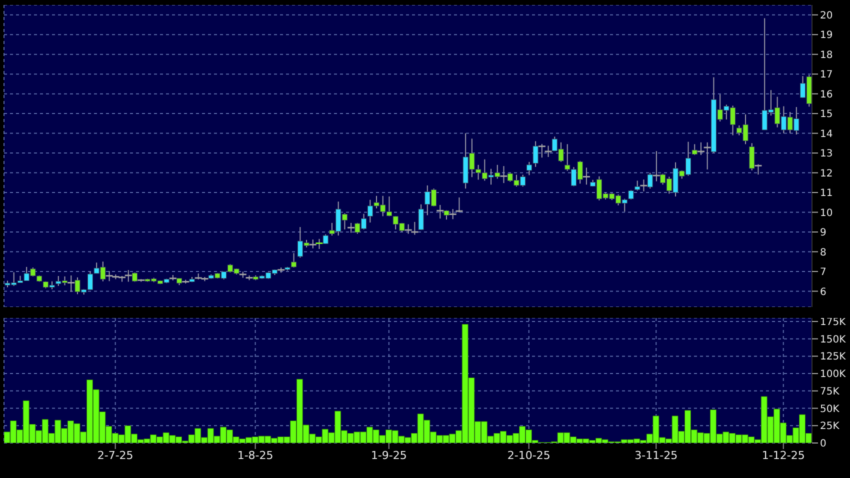 The width and height of the screenshot is (850, 478). I want to click on y-tick-label: 13, so click(826, 154).